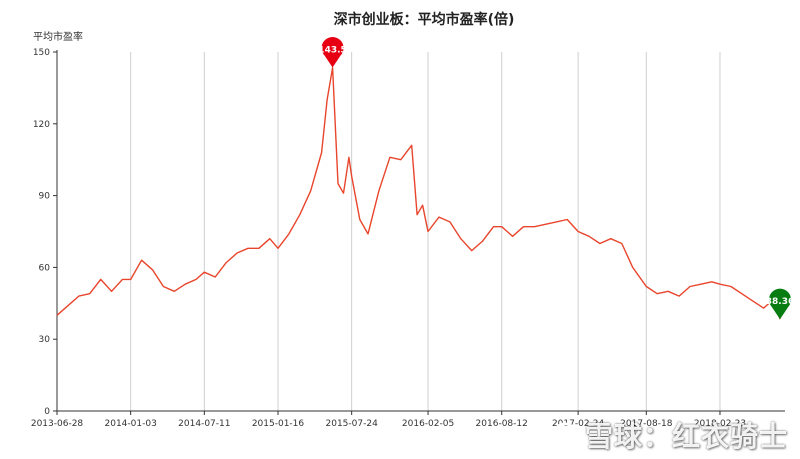  What do you see at coordinates (45, 340) in the screenshot?
I see `y-tick-label: 30` at bounding box center [45, 340].